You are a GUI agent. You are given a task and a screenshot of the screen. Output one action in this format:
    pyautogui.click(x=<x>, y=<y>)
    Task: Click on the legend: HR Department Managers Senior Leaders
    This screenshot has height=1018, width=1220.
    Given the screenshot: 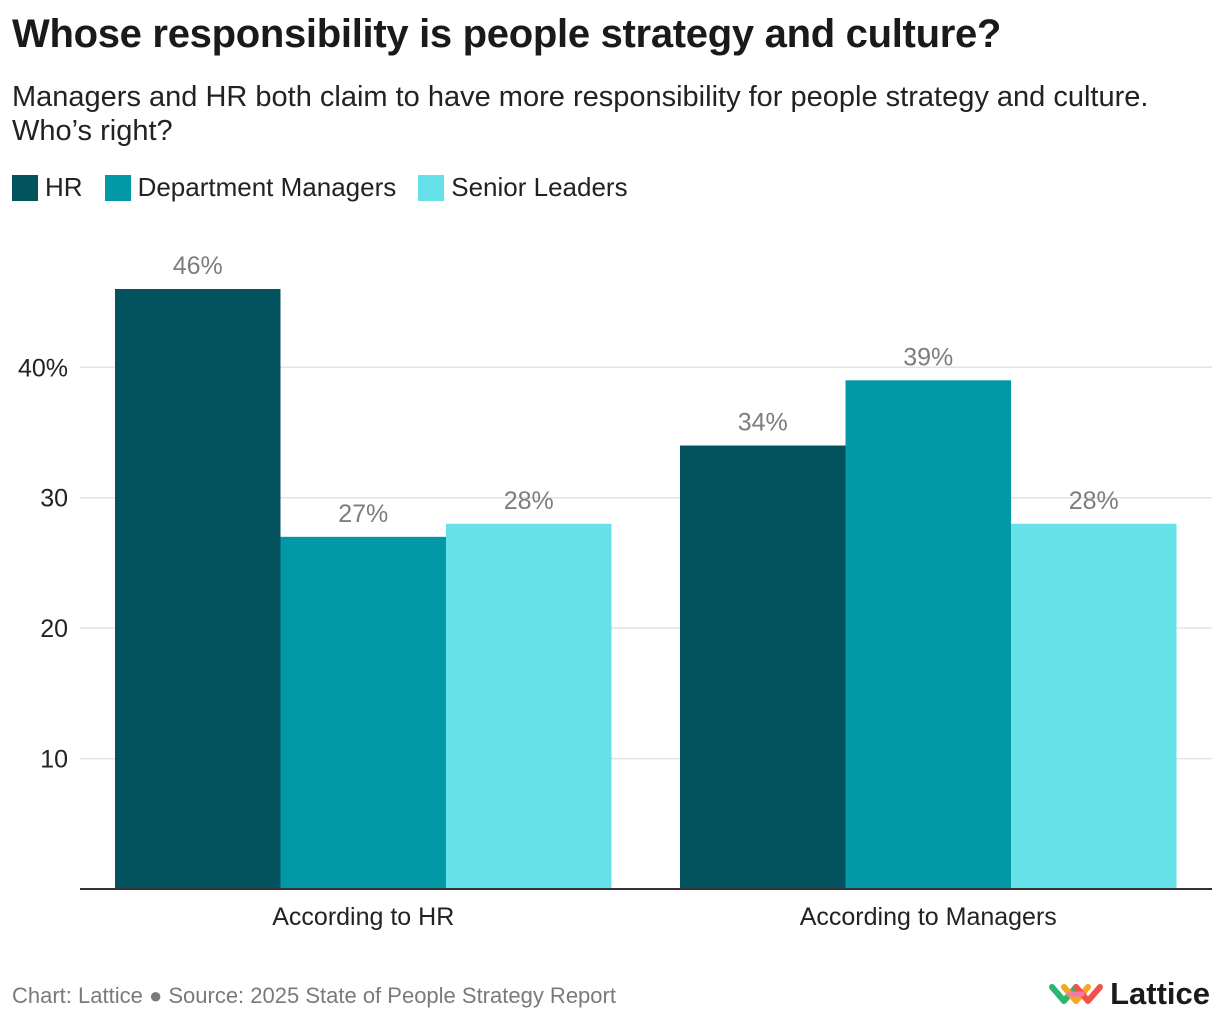 What is the action you would take?
    pyautogui.click(x=331, y=187)
    